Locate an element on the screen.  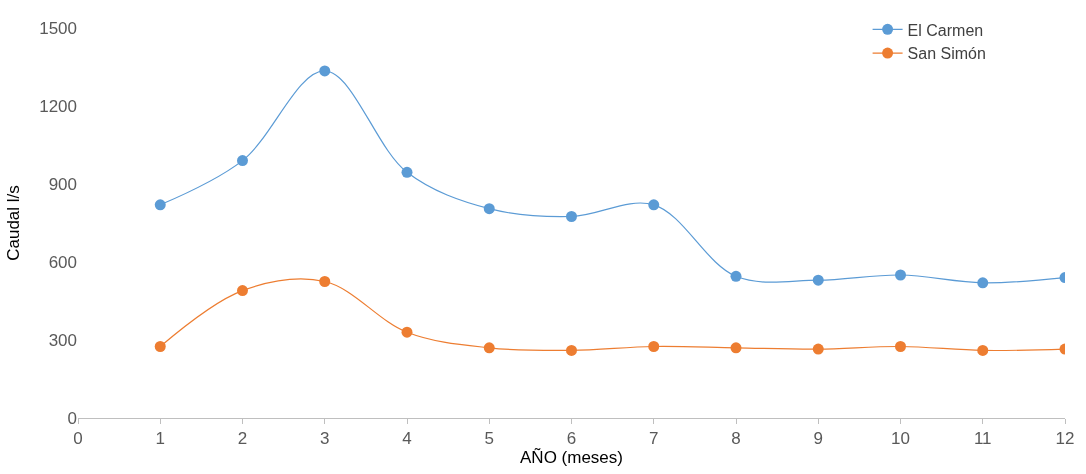
y-tick-label: 600 is located at coordinates (62, 262).